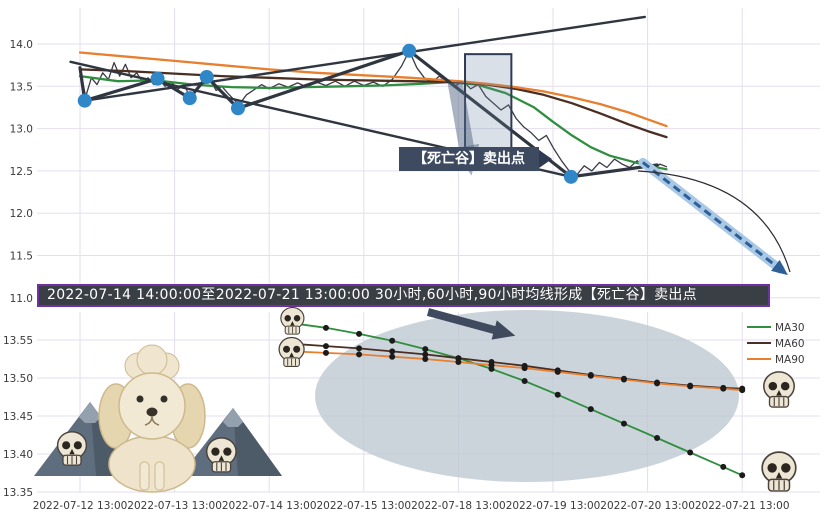 This screenshot has width=827, height=520. I want to click on x-tick-label: 2022-07-13 13:00, so click(174, 506).